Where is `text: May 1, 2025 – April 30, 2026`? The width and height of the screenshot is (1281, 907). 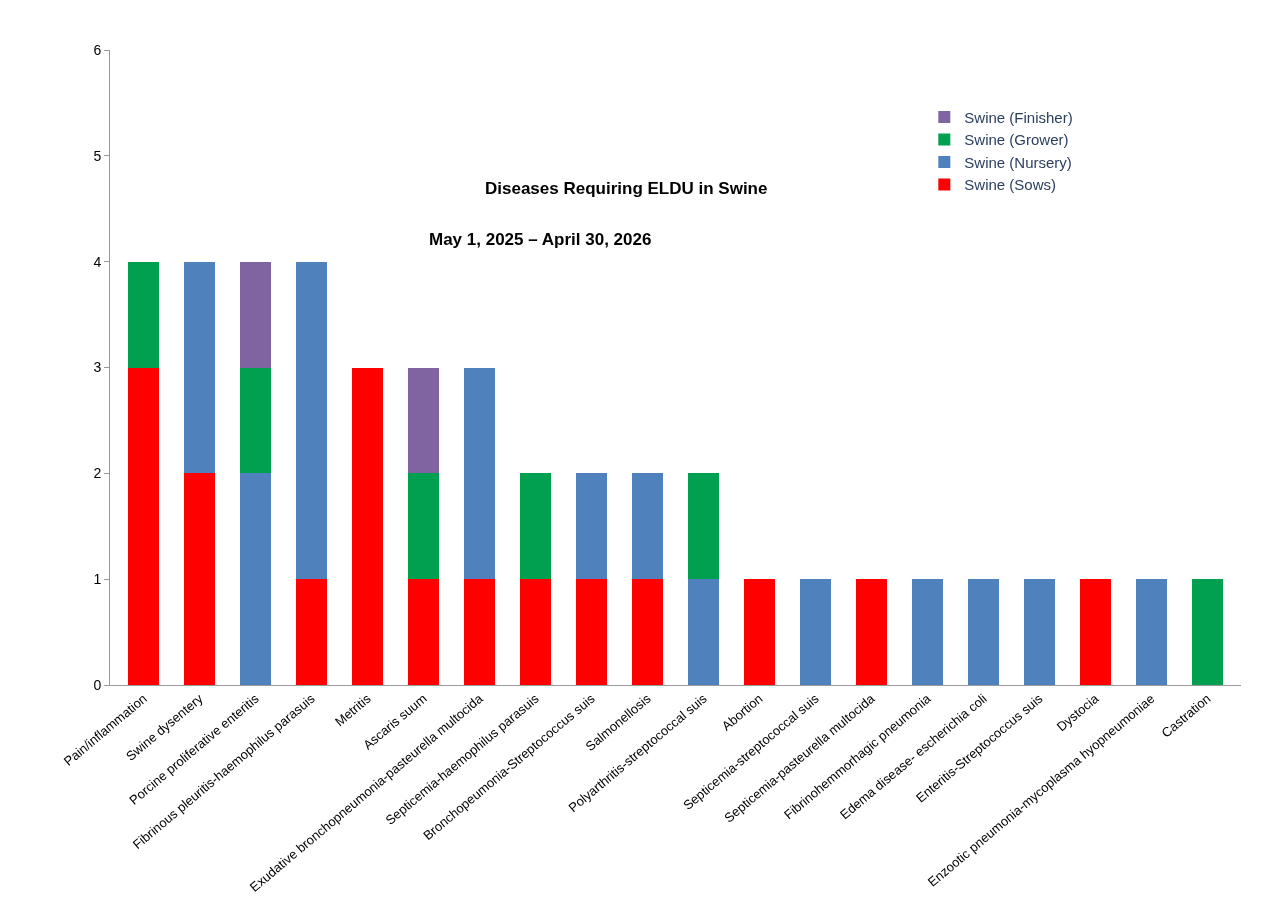 text: May 1, 2025 – April 30, 2026 is located at coordinates (540, 239).